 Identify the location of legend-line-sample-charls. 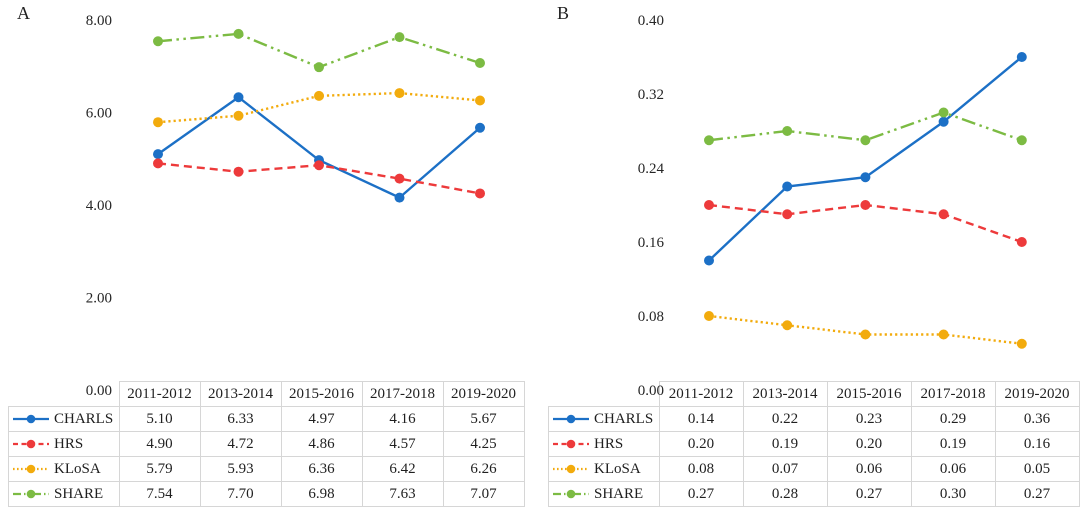
(571, 419).